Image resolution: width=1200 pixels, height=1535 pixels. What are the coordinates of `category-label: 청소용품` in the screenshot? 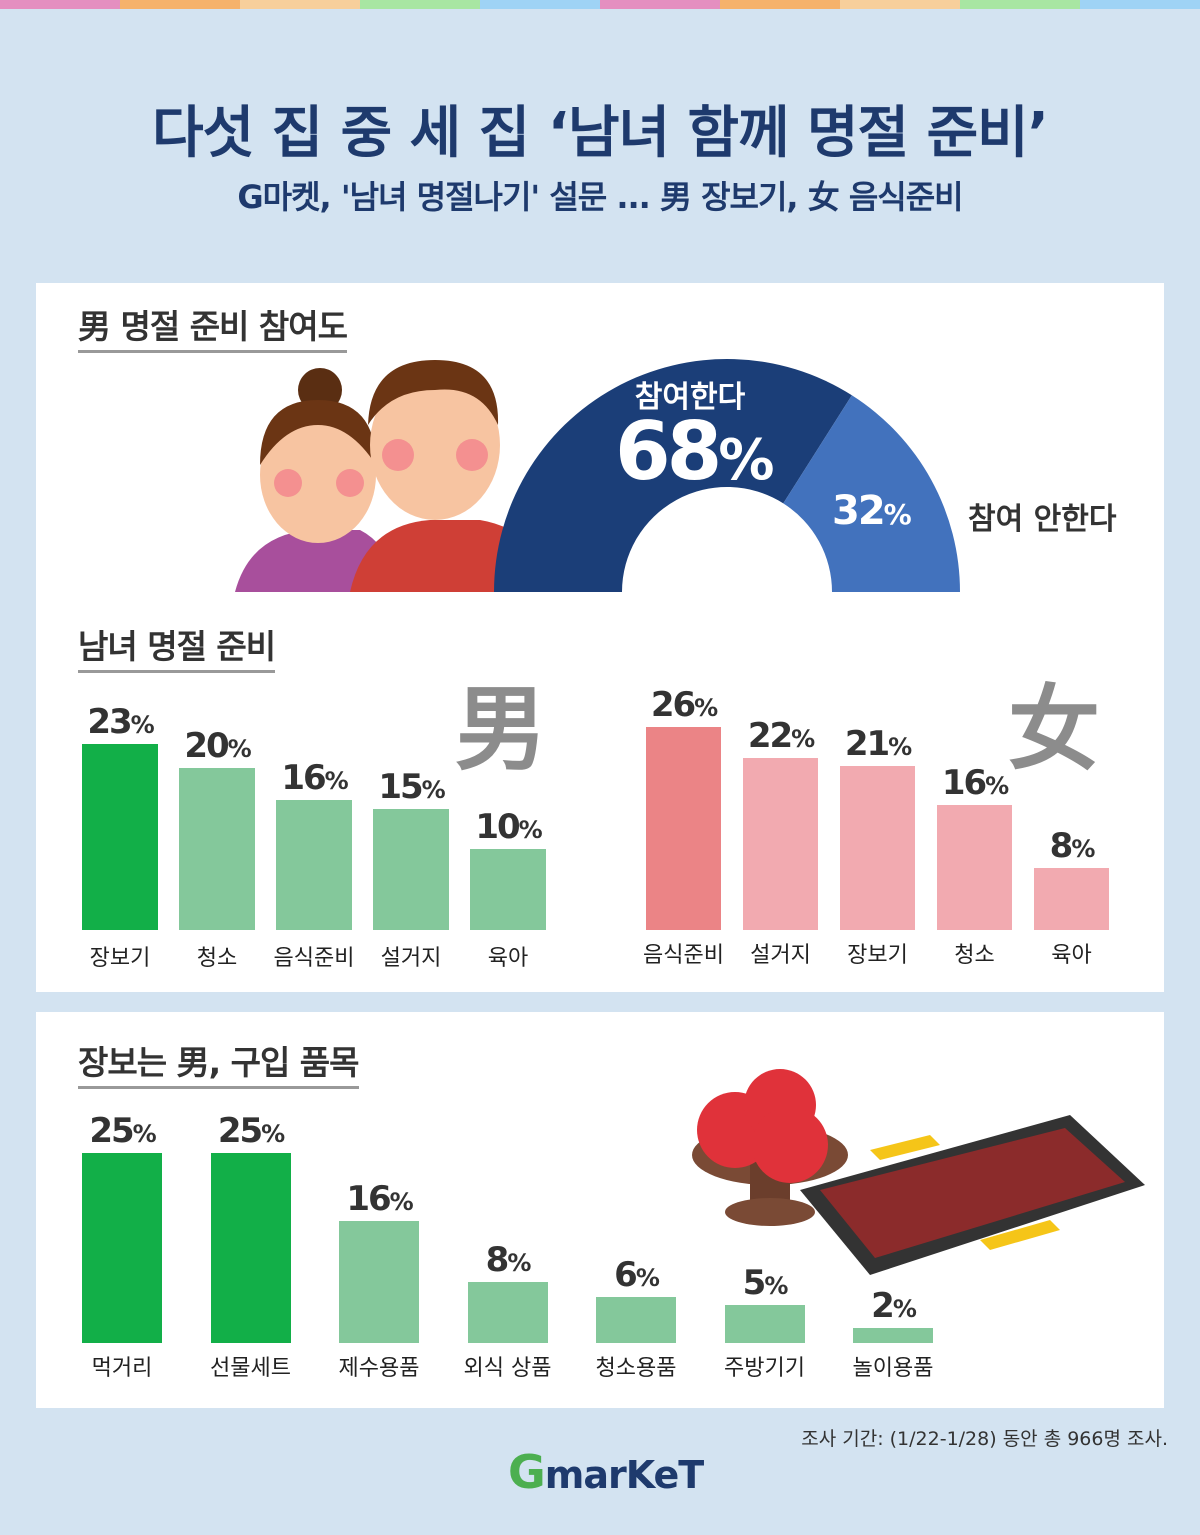 It's located at (636, 1368).